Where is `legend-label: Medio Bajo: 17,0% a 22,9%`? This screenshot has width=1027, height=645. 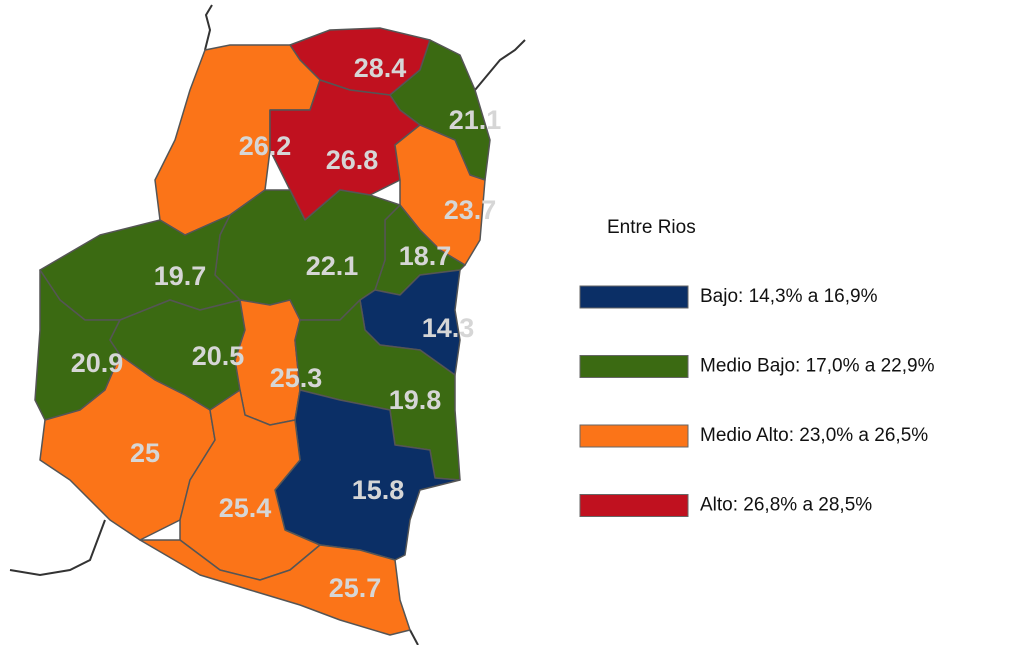
legend-label: Medio Bajo: 17,0% a 22,9% is located at coordinates (817, 366).